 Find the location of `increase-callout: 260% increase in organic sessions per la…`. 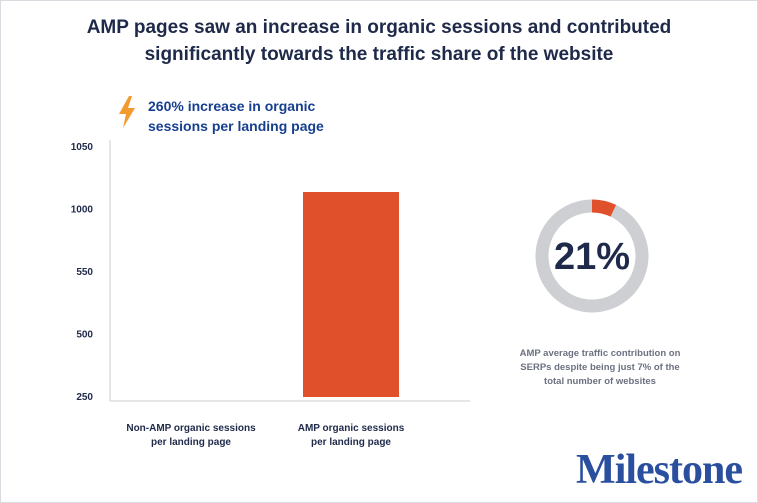

increase-callout: 260% increase in organic sessions per la… is located at coordinates (248, 116).